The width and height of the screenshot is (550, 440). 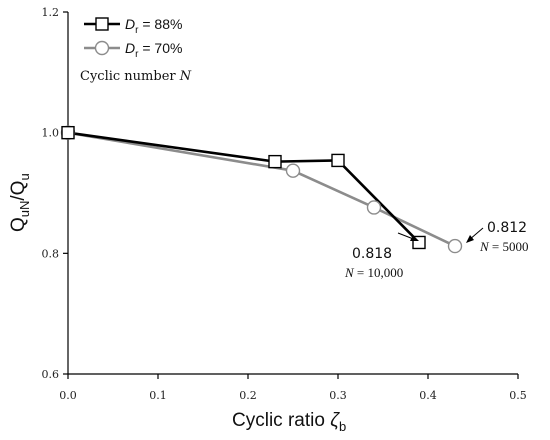 What do you see at coordinates (153, 26) in the screenshot?
I see `legend-label-88: Dr = 88%` at bounding box center [153, 26].